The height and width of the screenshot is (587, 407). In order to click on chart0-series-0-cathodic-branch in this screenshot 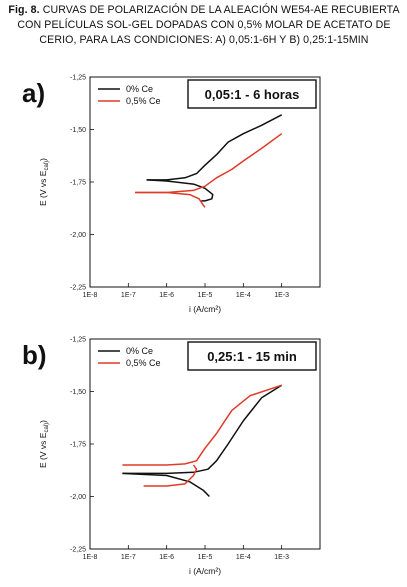, I will do `click(180, 190)`.